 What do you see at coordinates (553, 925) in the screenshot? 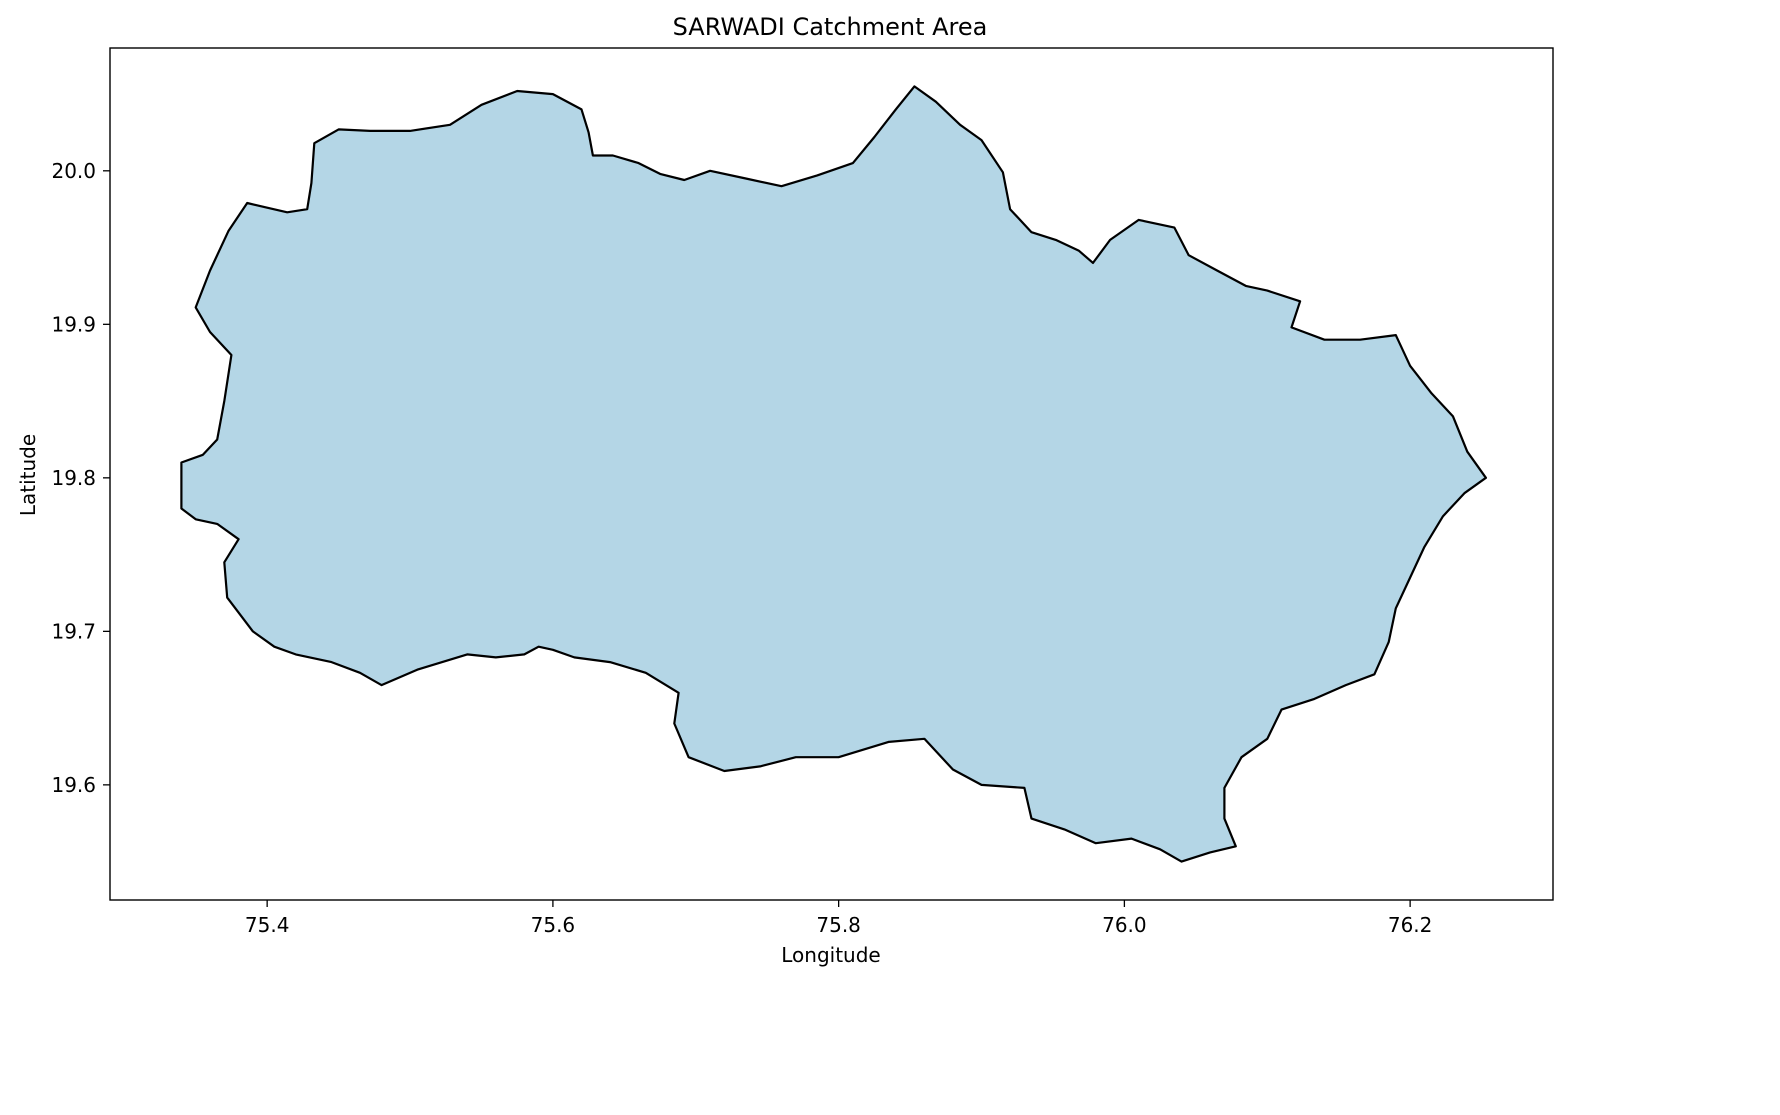
I see `x-tick-label: 75.6` at bounding box center [553, 925].